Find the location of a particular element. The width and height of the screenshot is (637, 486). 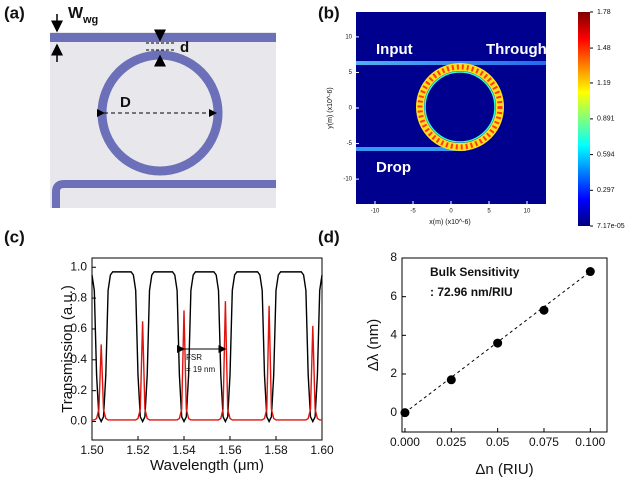

y-tick-label: 0.8 is located at coordinates (78, 297).